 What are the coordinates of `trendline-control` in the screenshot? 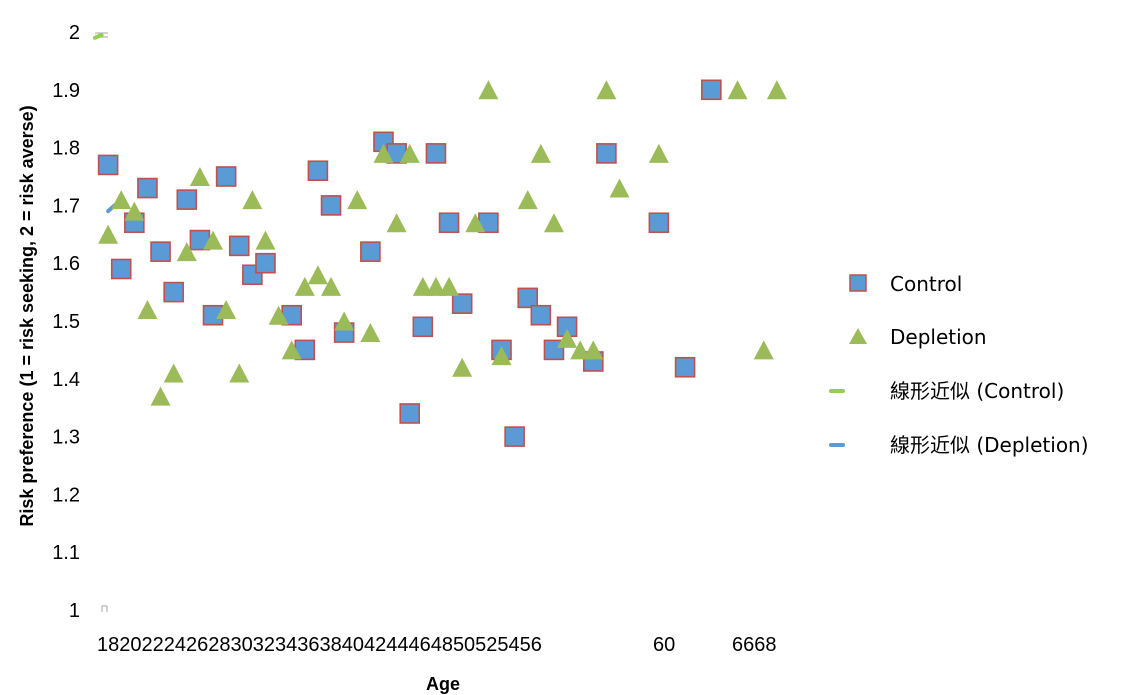 It's located at (98, 36).